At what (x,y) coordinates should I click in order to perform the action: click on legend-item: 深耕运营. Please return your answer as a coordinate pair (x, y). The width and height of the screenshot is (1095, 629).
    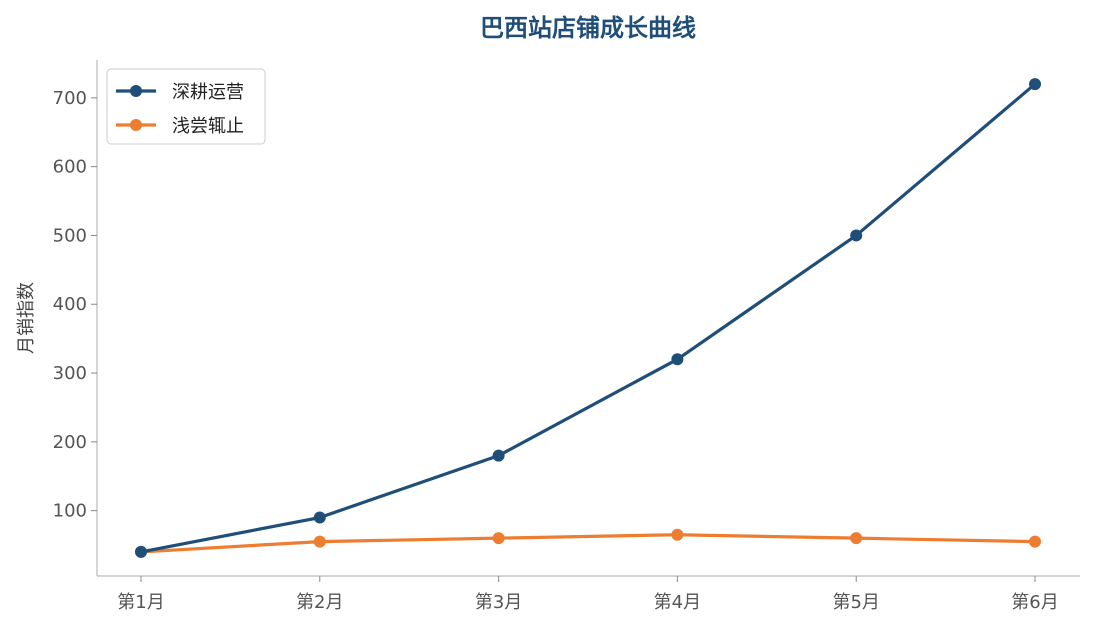
    Looking at the image, I should click on (180, 92).